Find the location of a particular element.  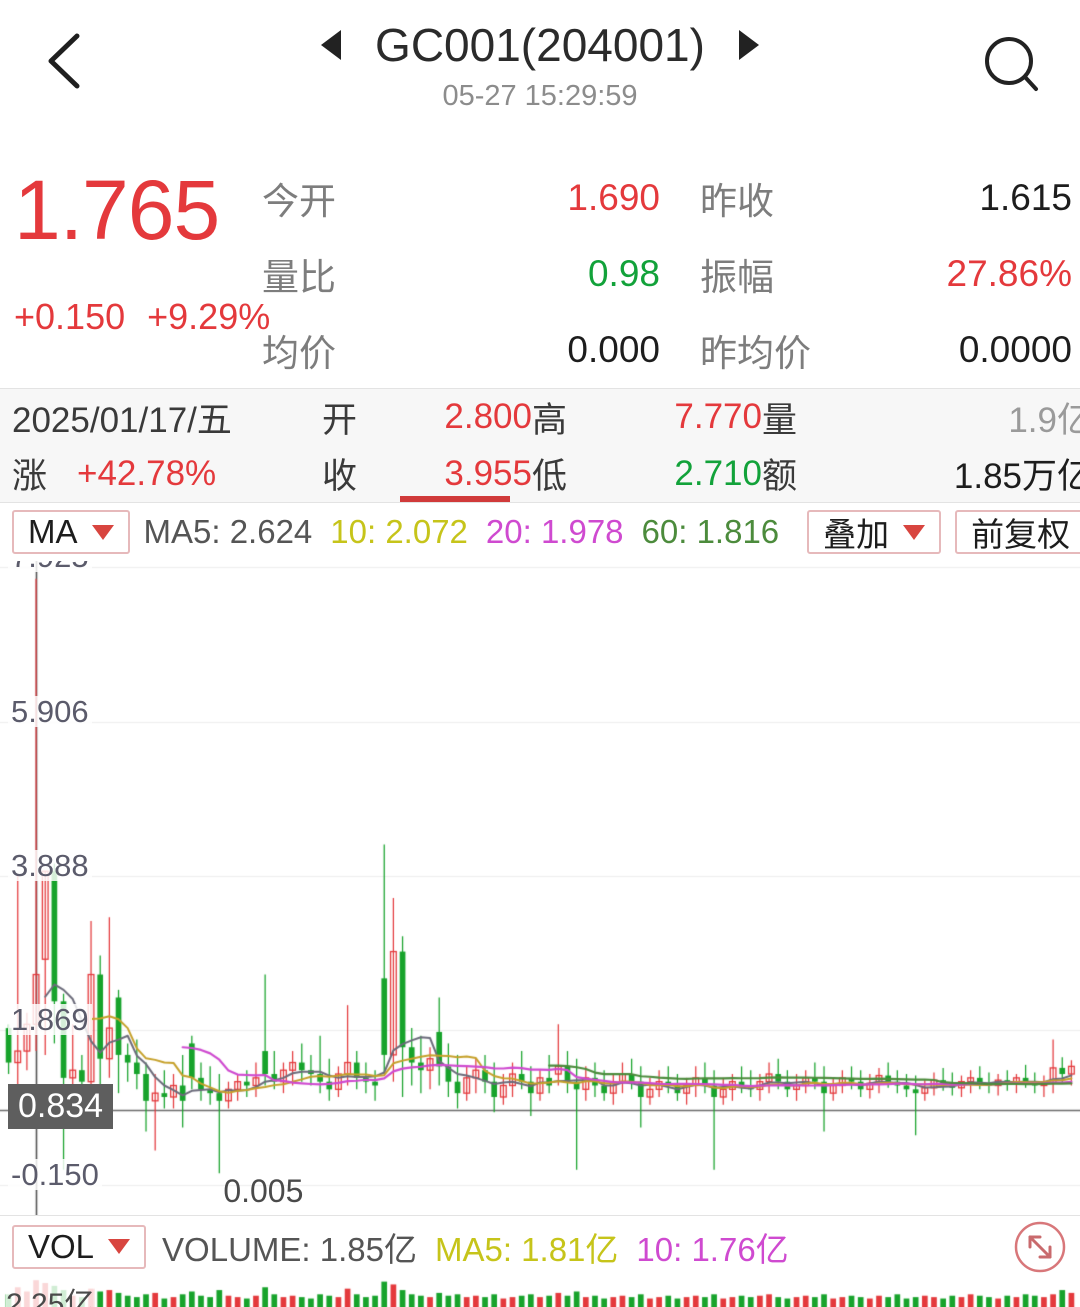

vol-value-item: 10: 1.76亿 is located at coordinates (712, 1249).